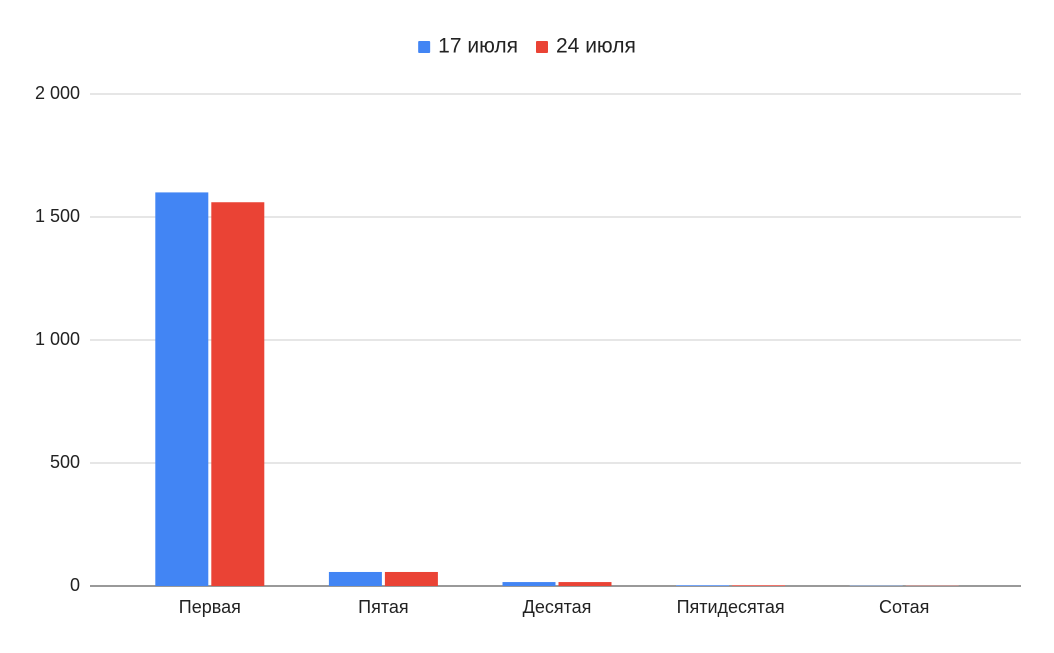  I want to click on x-tick-label: Пятидесятая, so click(731, 607).